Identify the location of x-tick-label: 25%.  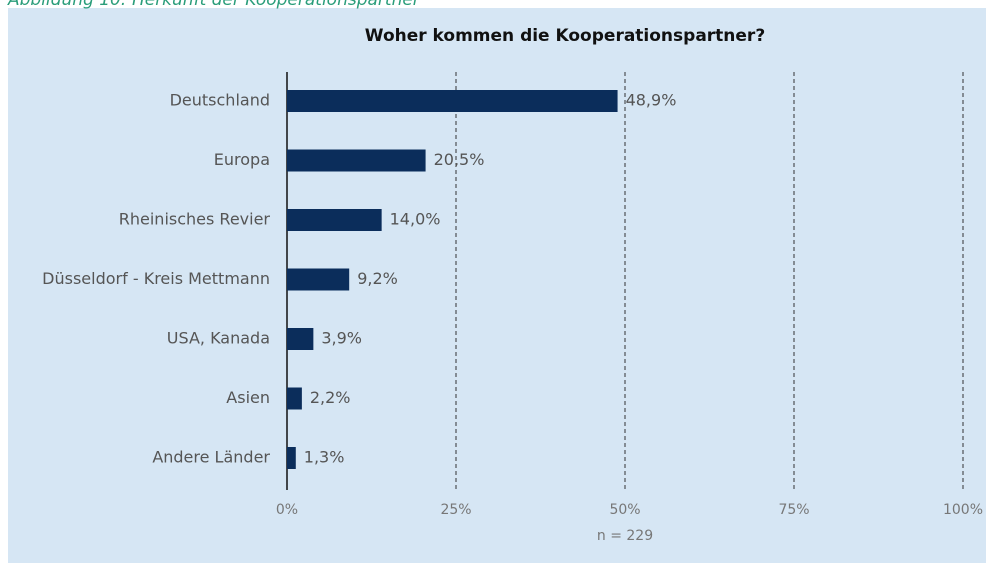
(455, 510).